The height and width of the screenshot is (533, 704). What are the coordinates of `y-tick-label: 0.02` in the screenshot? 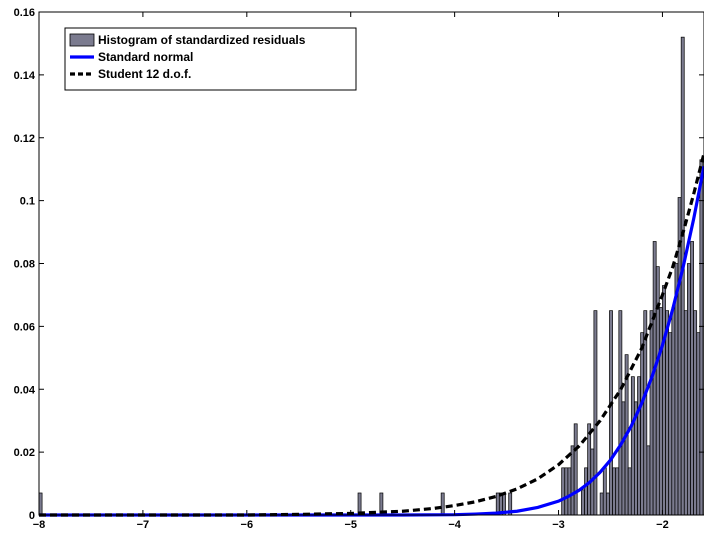 It's located at (24, 453).